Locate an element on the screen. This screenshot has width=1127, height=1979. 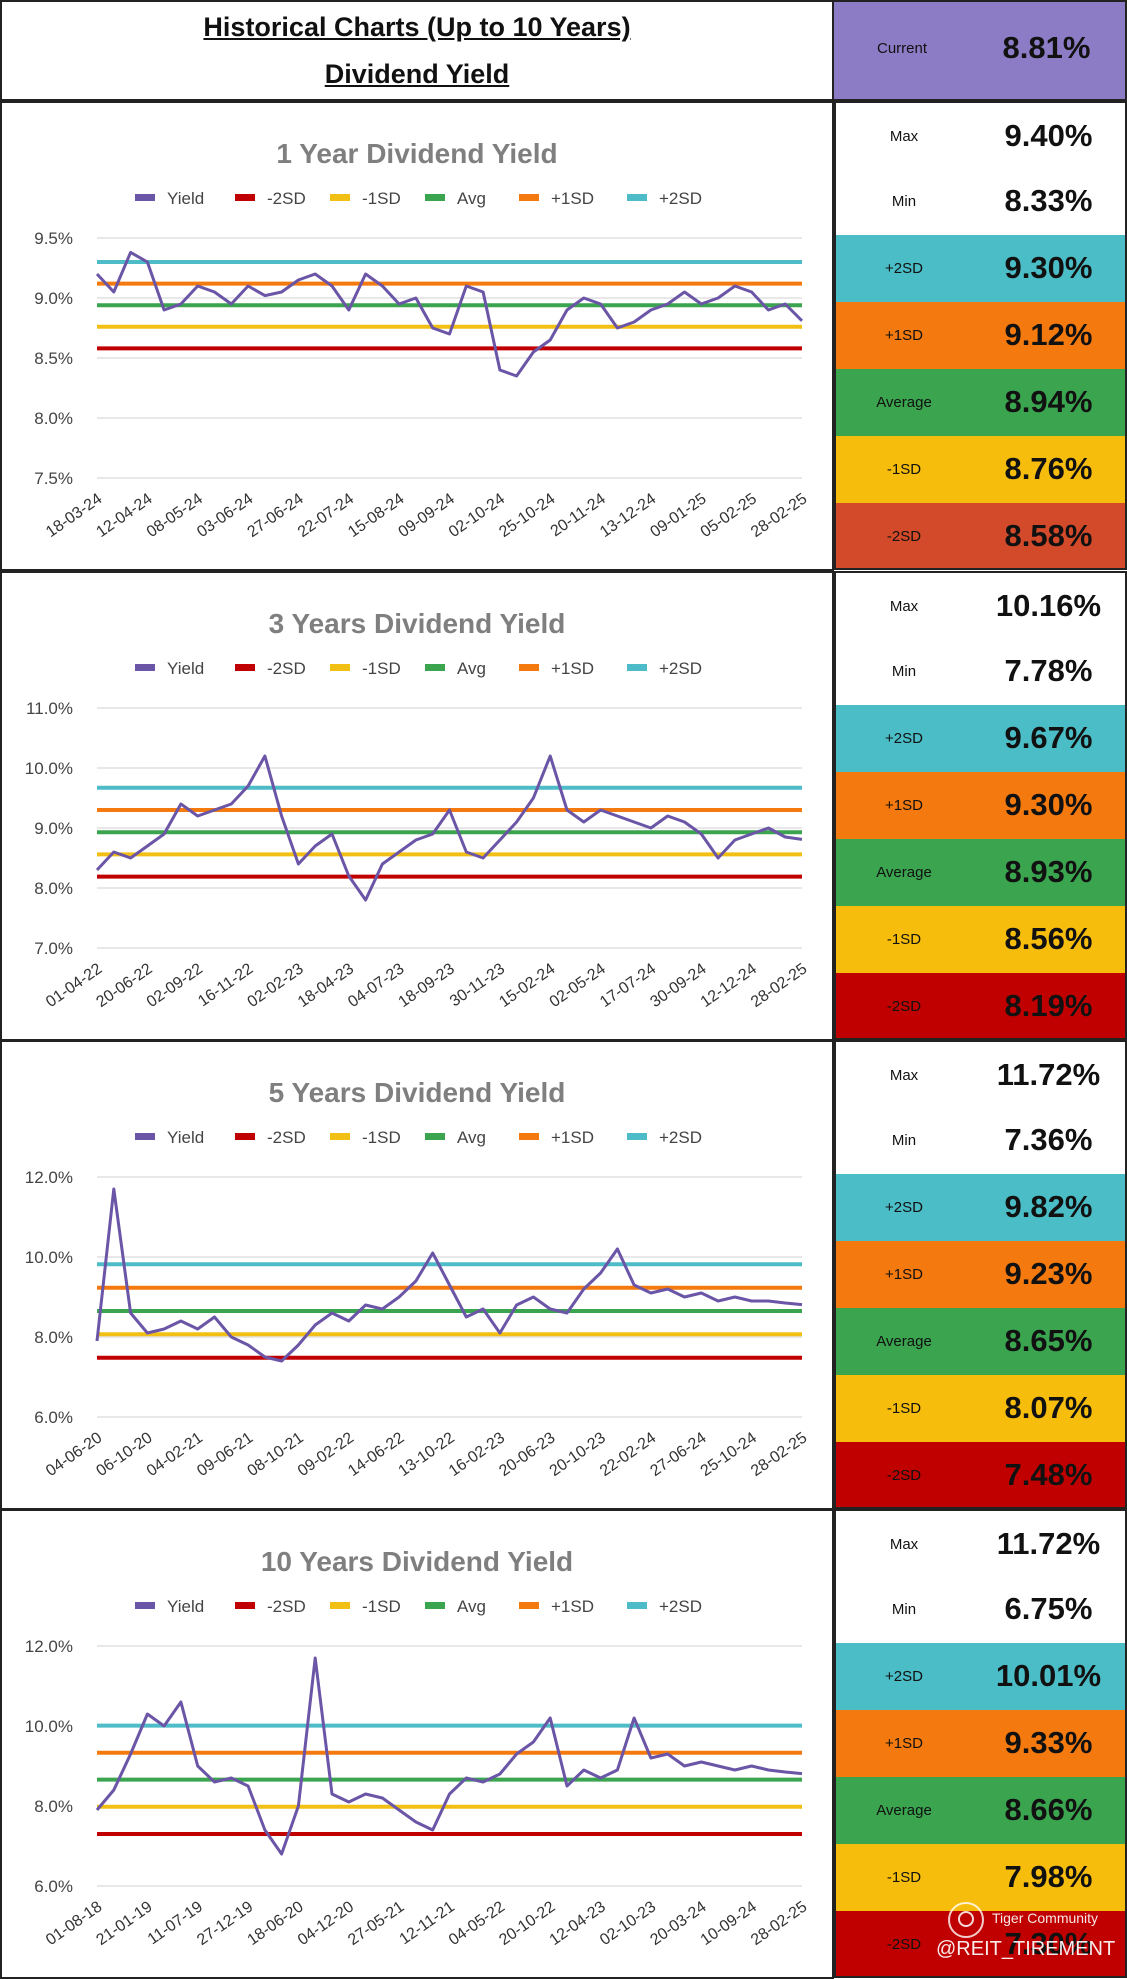
stat-value: 7.48% is located at coordinates (1048, 1474).